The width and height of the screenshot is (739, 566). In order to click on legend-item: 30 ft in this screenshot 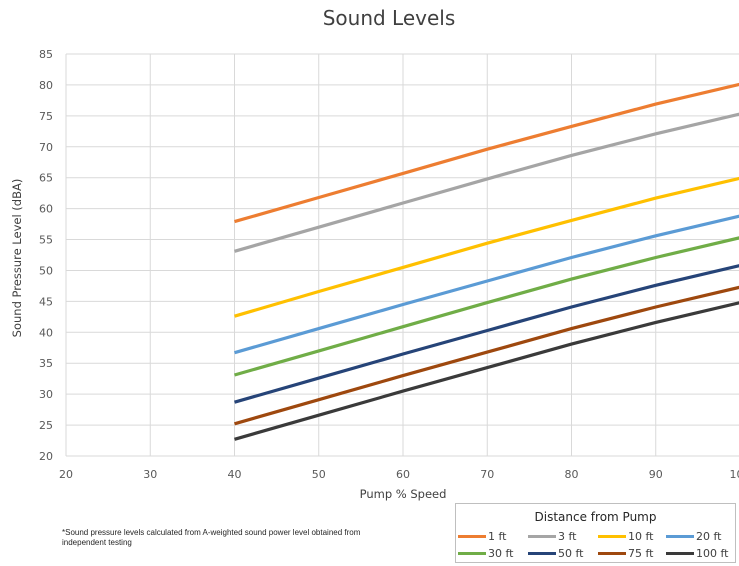, I will do `click(486, 553)`.